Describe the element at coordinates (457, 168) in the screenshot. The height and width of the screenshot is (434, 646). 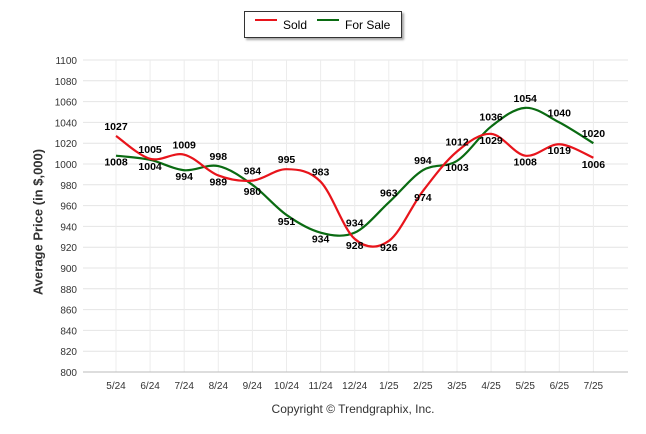
I see `data-label: 1003` at that location.